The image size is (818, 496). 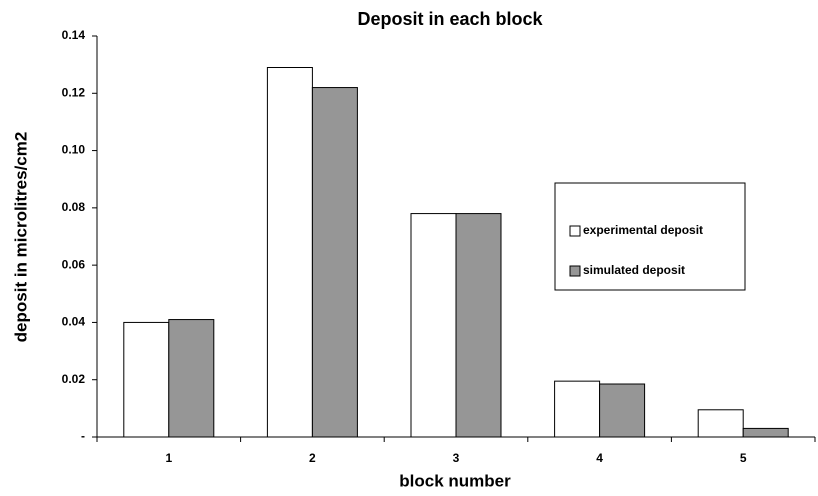 I want to click on x-tick-label: 5, so click(x=743, y=458).